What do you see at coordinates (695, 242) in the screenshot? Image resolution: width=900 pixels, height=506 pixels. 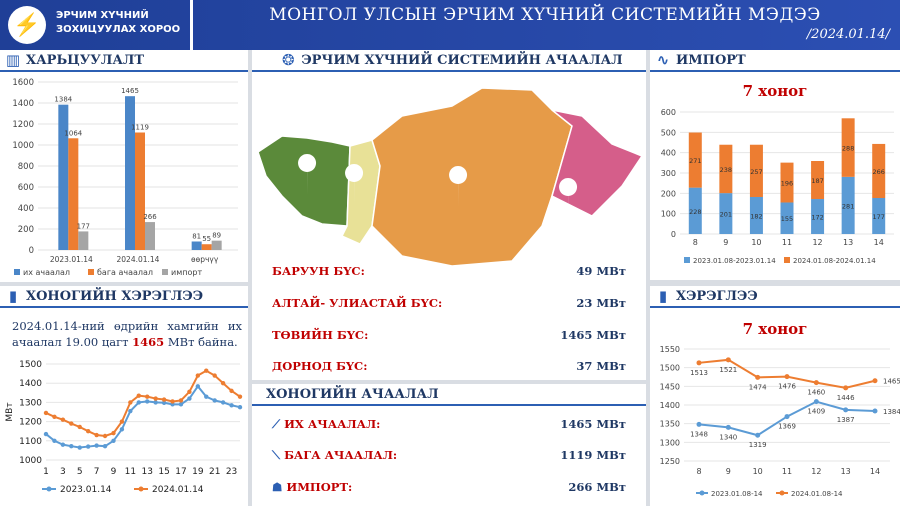 I see `x-tick-label: 8` at bounding box center [695, 242].